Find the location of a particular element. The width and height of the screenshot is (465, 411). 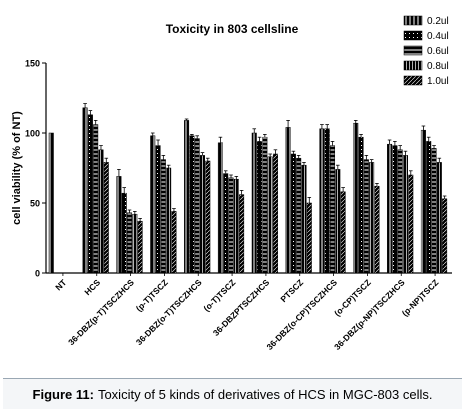

x-tick-label: (o-T)TSCZ is located at coordinates (219, 295).